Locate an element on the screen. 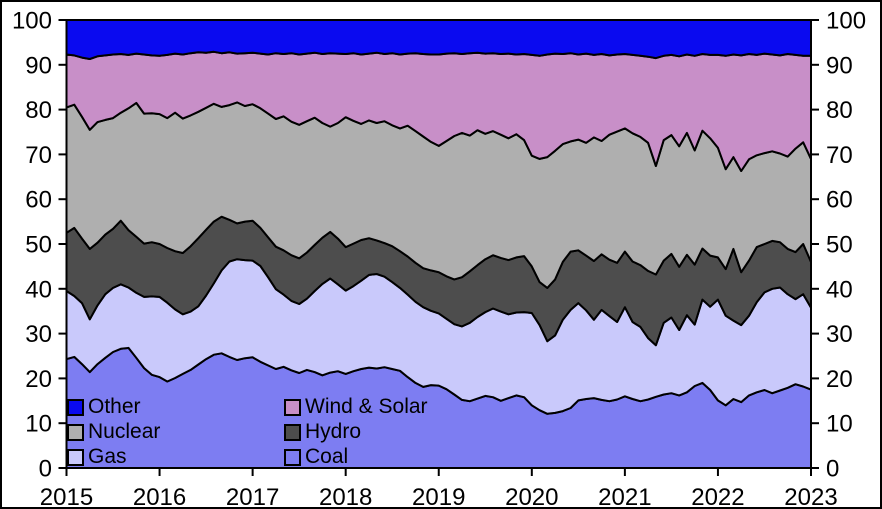 The image size is (882, 509). legend-item-wind-solar: Wind & Solar is located at coordinates (356, 407).